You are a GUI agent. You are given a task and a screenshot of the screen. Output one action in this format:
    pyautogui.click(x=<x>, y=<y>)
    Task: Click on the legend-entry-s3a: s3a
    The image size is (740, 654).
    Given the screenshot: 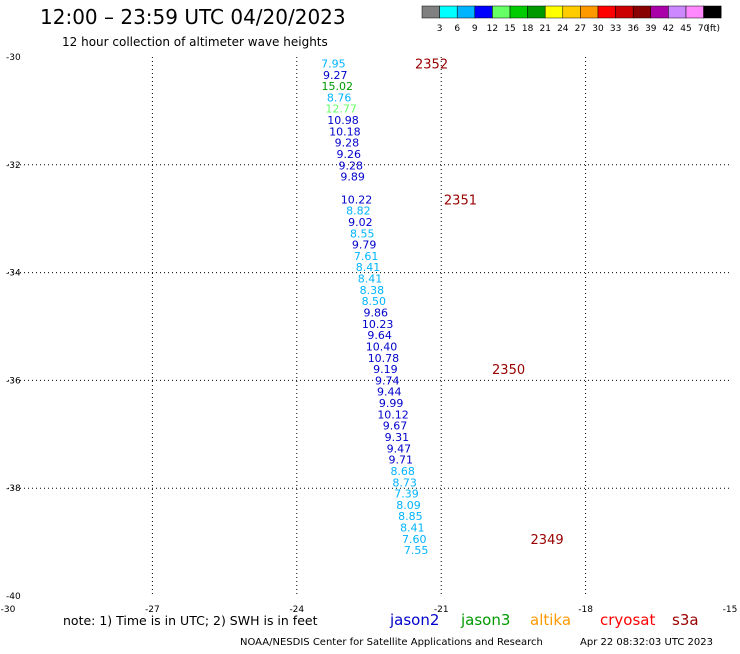 What is the action you would take?
    pyautogui.click(x=685, y=620)
    